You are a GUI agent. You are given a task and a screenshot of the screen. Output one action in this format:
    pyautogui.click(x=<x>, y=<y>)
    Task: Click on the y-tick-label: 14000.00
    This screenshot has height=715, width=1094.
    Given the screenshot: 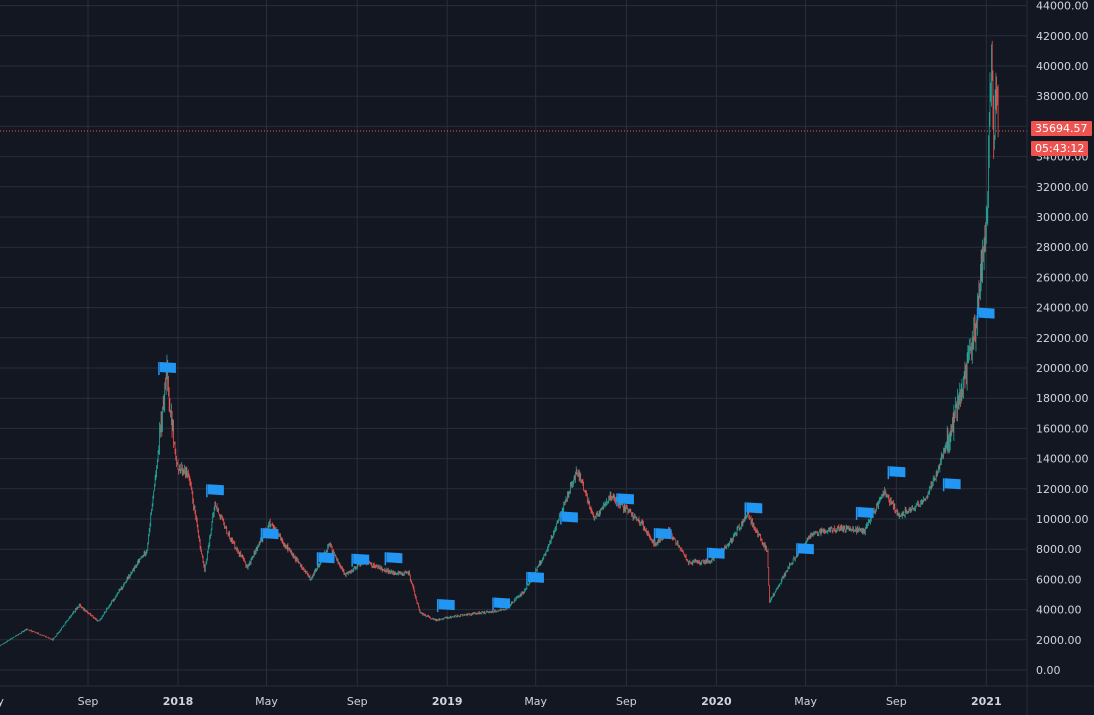 What is the action you would take?
    pyautogui.click(x=1062, y=459)
    